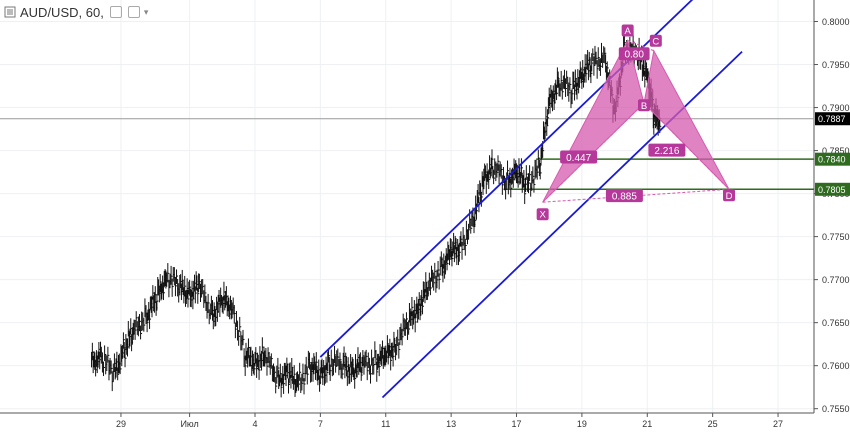  Describe the element at coordinates (254, 424) in the screenshot. I see `time-tick-label: 4` at that location.